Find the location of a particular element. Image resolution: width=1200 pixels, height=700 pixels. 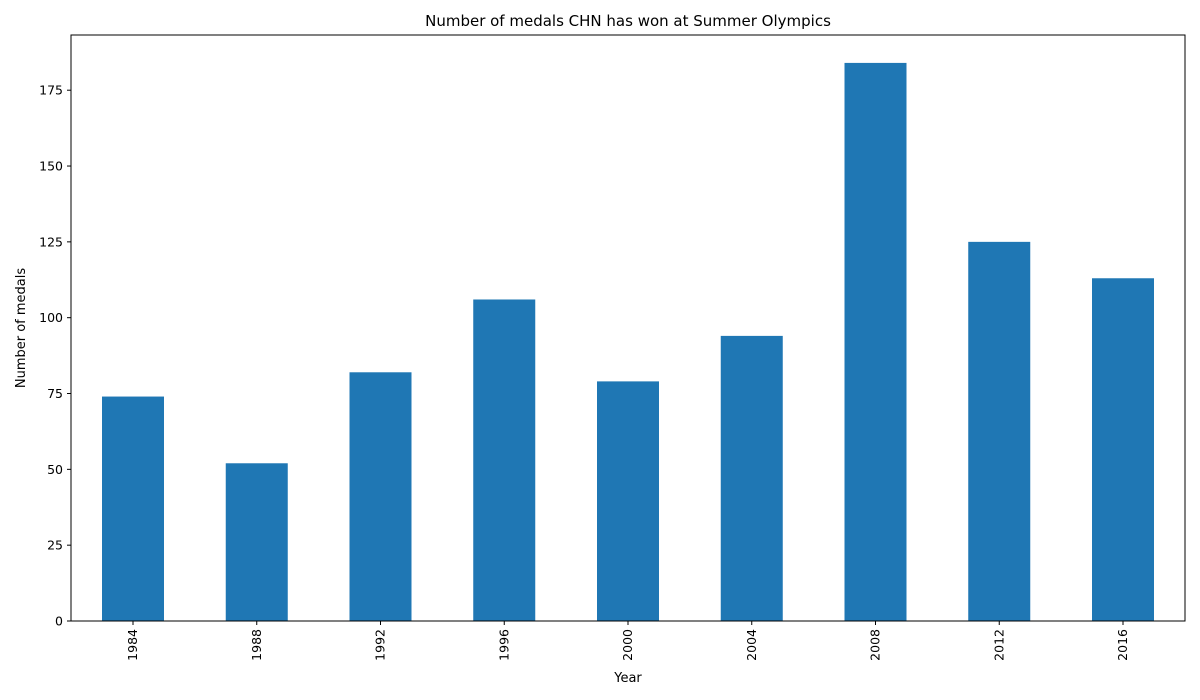

x-tick-label: 2000 is located at coordinates (627, 645).